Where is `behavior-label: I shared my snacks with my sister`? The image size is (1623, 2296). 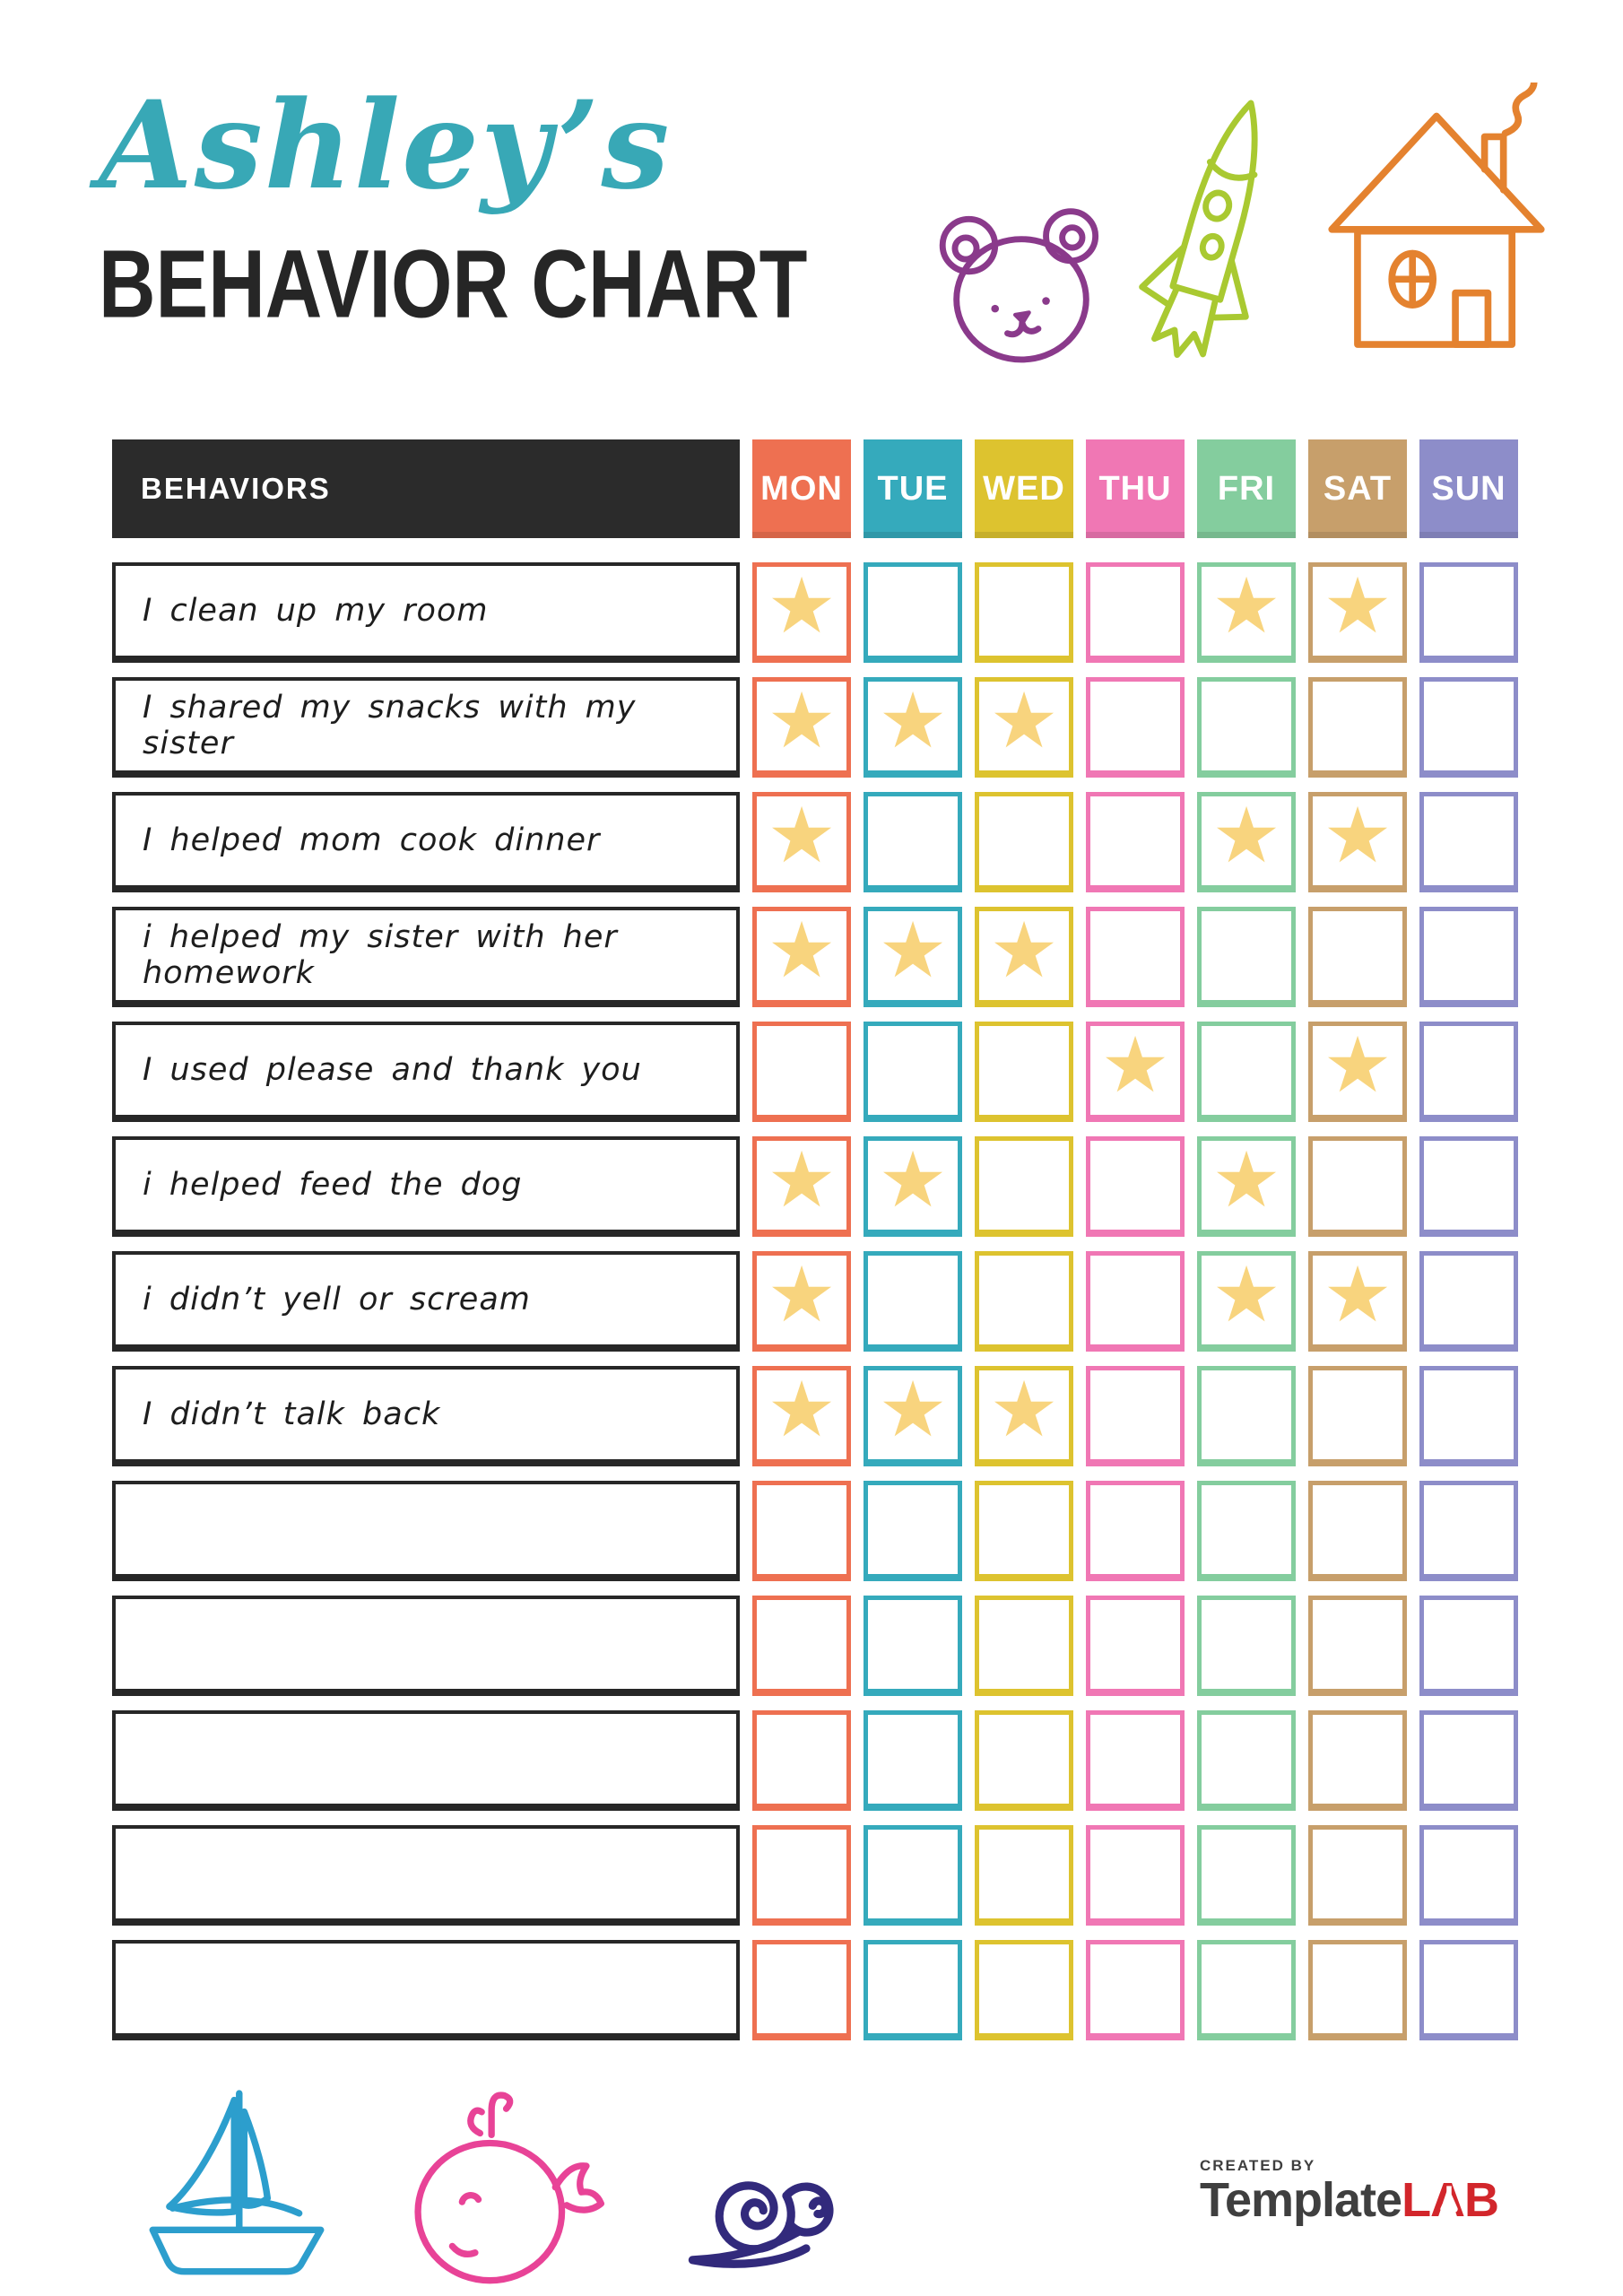 behavior-label: I shared my snacks with my sister is located at coordinates (426, 727).